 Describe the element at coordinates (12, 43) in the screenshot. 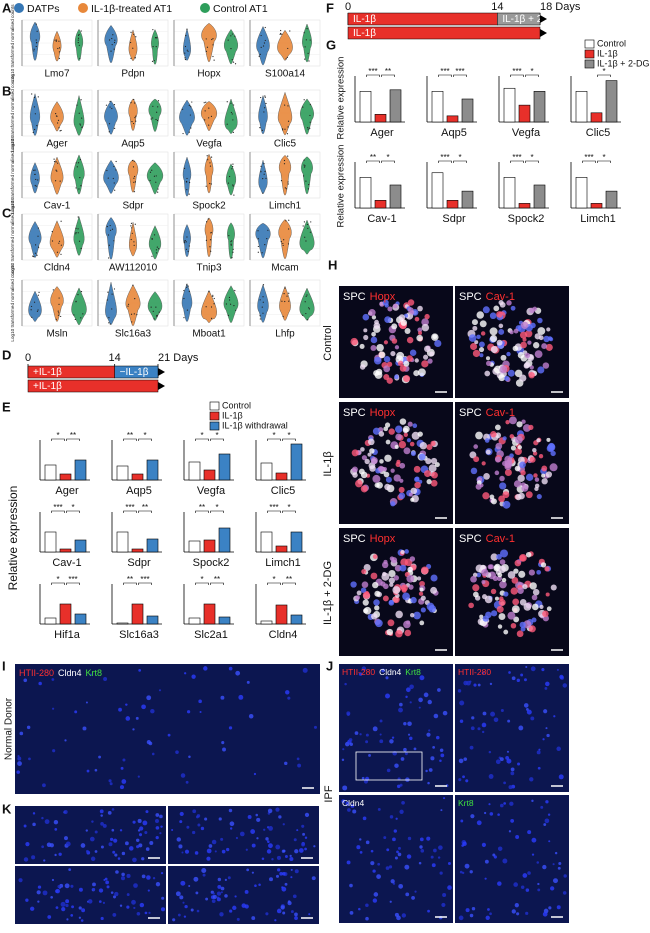

I see `y-axis-label: Log10 transformed normalised counts` at that location.